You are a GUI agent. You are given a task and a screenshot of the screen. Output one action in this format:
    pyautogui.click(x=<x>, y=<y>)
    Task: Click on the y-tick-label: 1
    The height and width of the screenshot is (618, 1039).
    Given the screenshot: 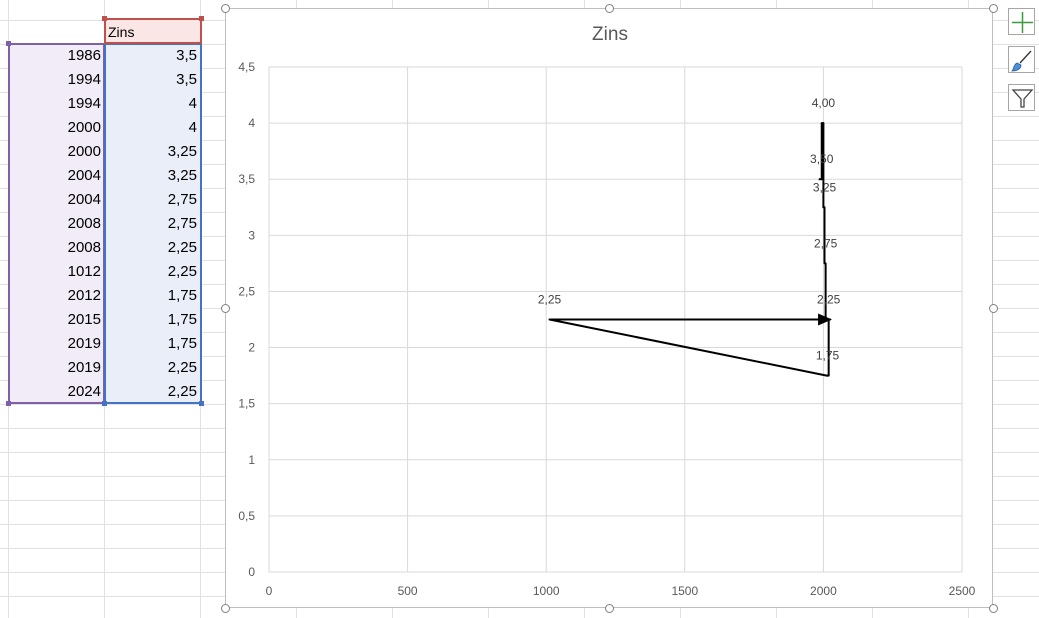 What is the action you would take?
    pyautogui.click(x=251, y=460)
    